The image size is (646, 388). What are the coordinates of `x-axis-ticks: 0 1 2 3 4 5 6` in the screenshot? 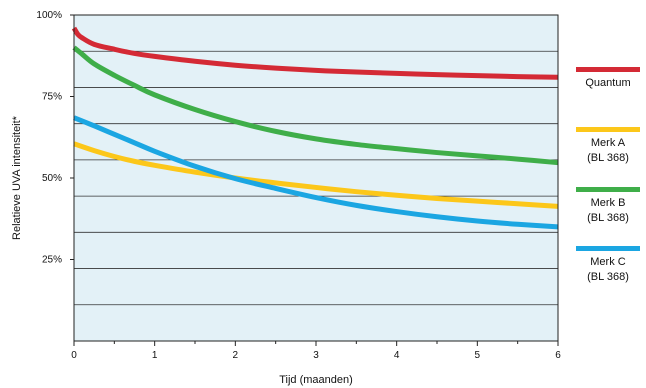 It's located at (316, 351).